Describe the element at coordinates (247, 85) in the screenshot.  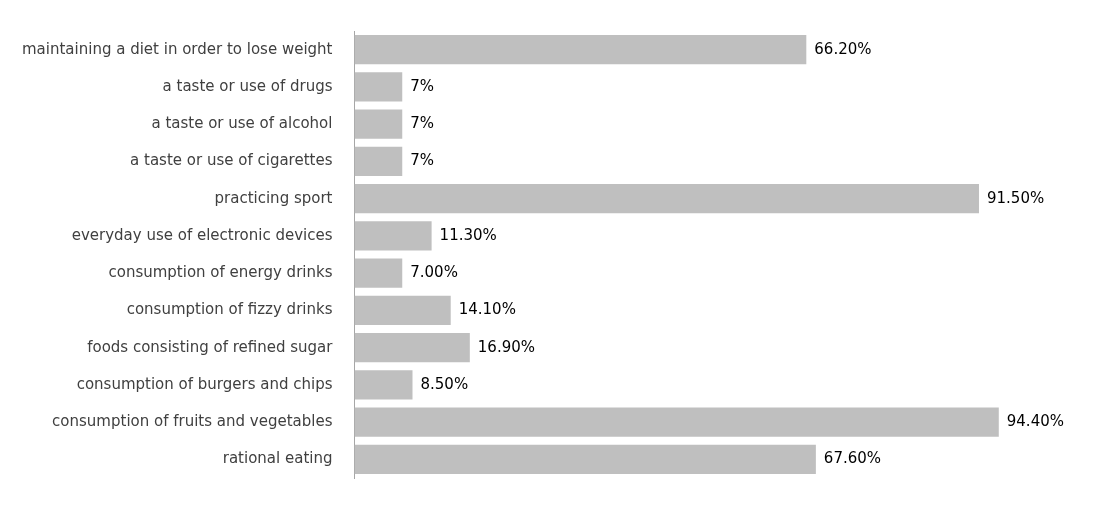
I see `y-tick-label: a taste or use of drugs` at that location.